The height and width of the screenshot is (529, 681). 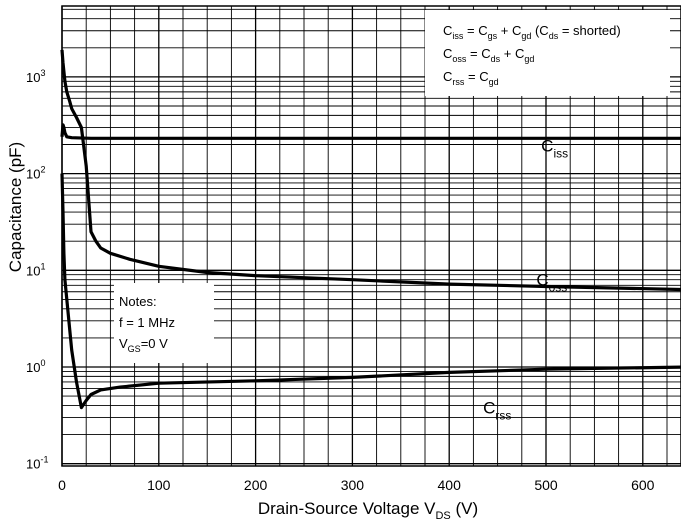 What do you see at coordinates (159, 485) in the screenshot?
I see `x-tick-label: 100` at bounding box center [159, 485].